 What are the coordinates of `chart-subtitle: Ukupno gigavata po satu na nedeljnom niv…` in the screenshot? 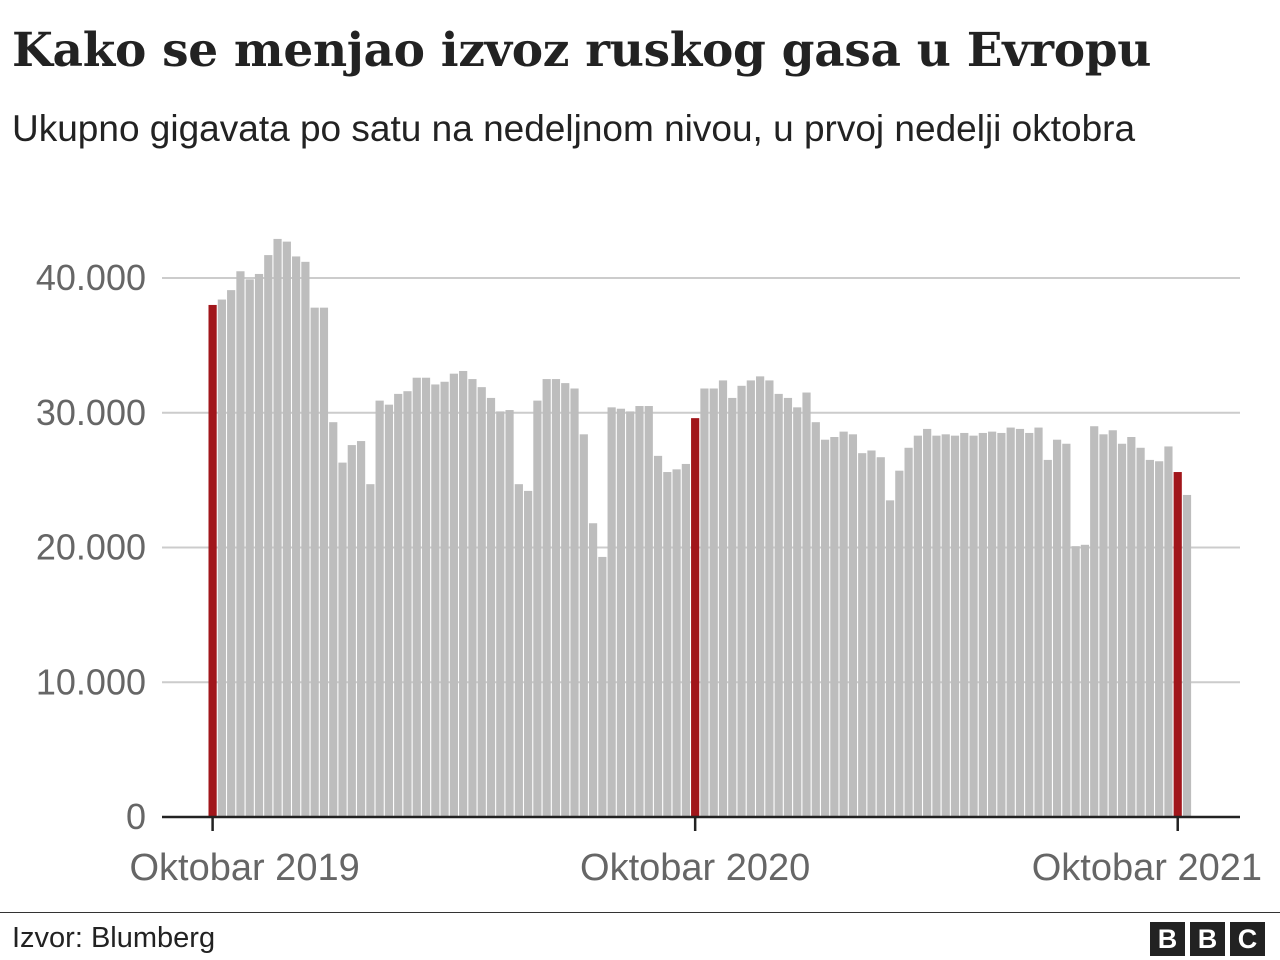 It's located at (574, 128).